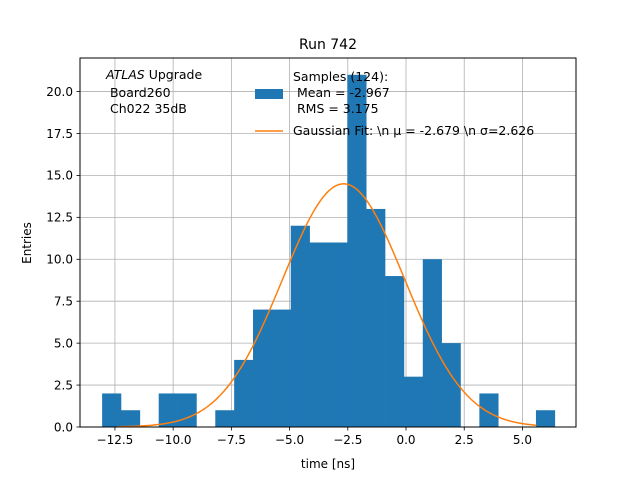  I want to click on y-tick-label: 2.5, so click(63, 385).